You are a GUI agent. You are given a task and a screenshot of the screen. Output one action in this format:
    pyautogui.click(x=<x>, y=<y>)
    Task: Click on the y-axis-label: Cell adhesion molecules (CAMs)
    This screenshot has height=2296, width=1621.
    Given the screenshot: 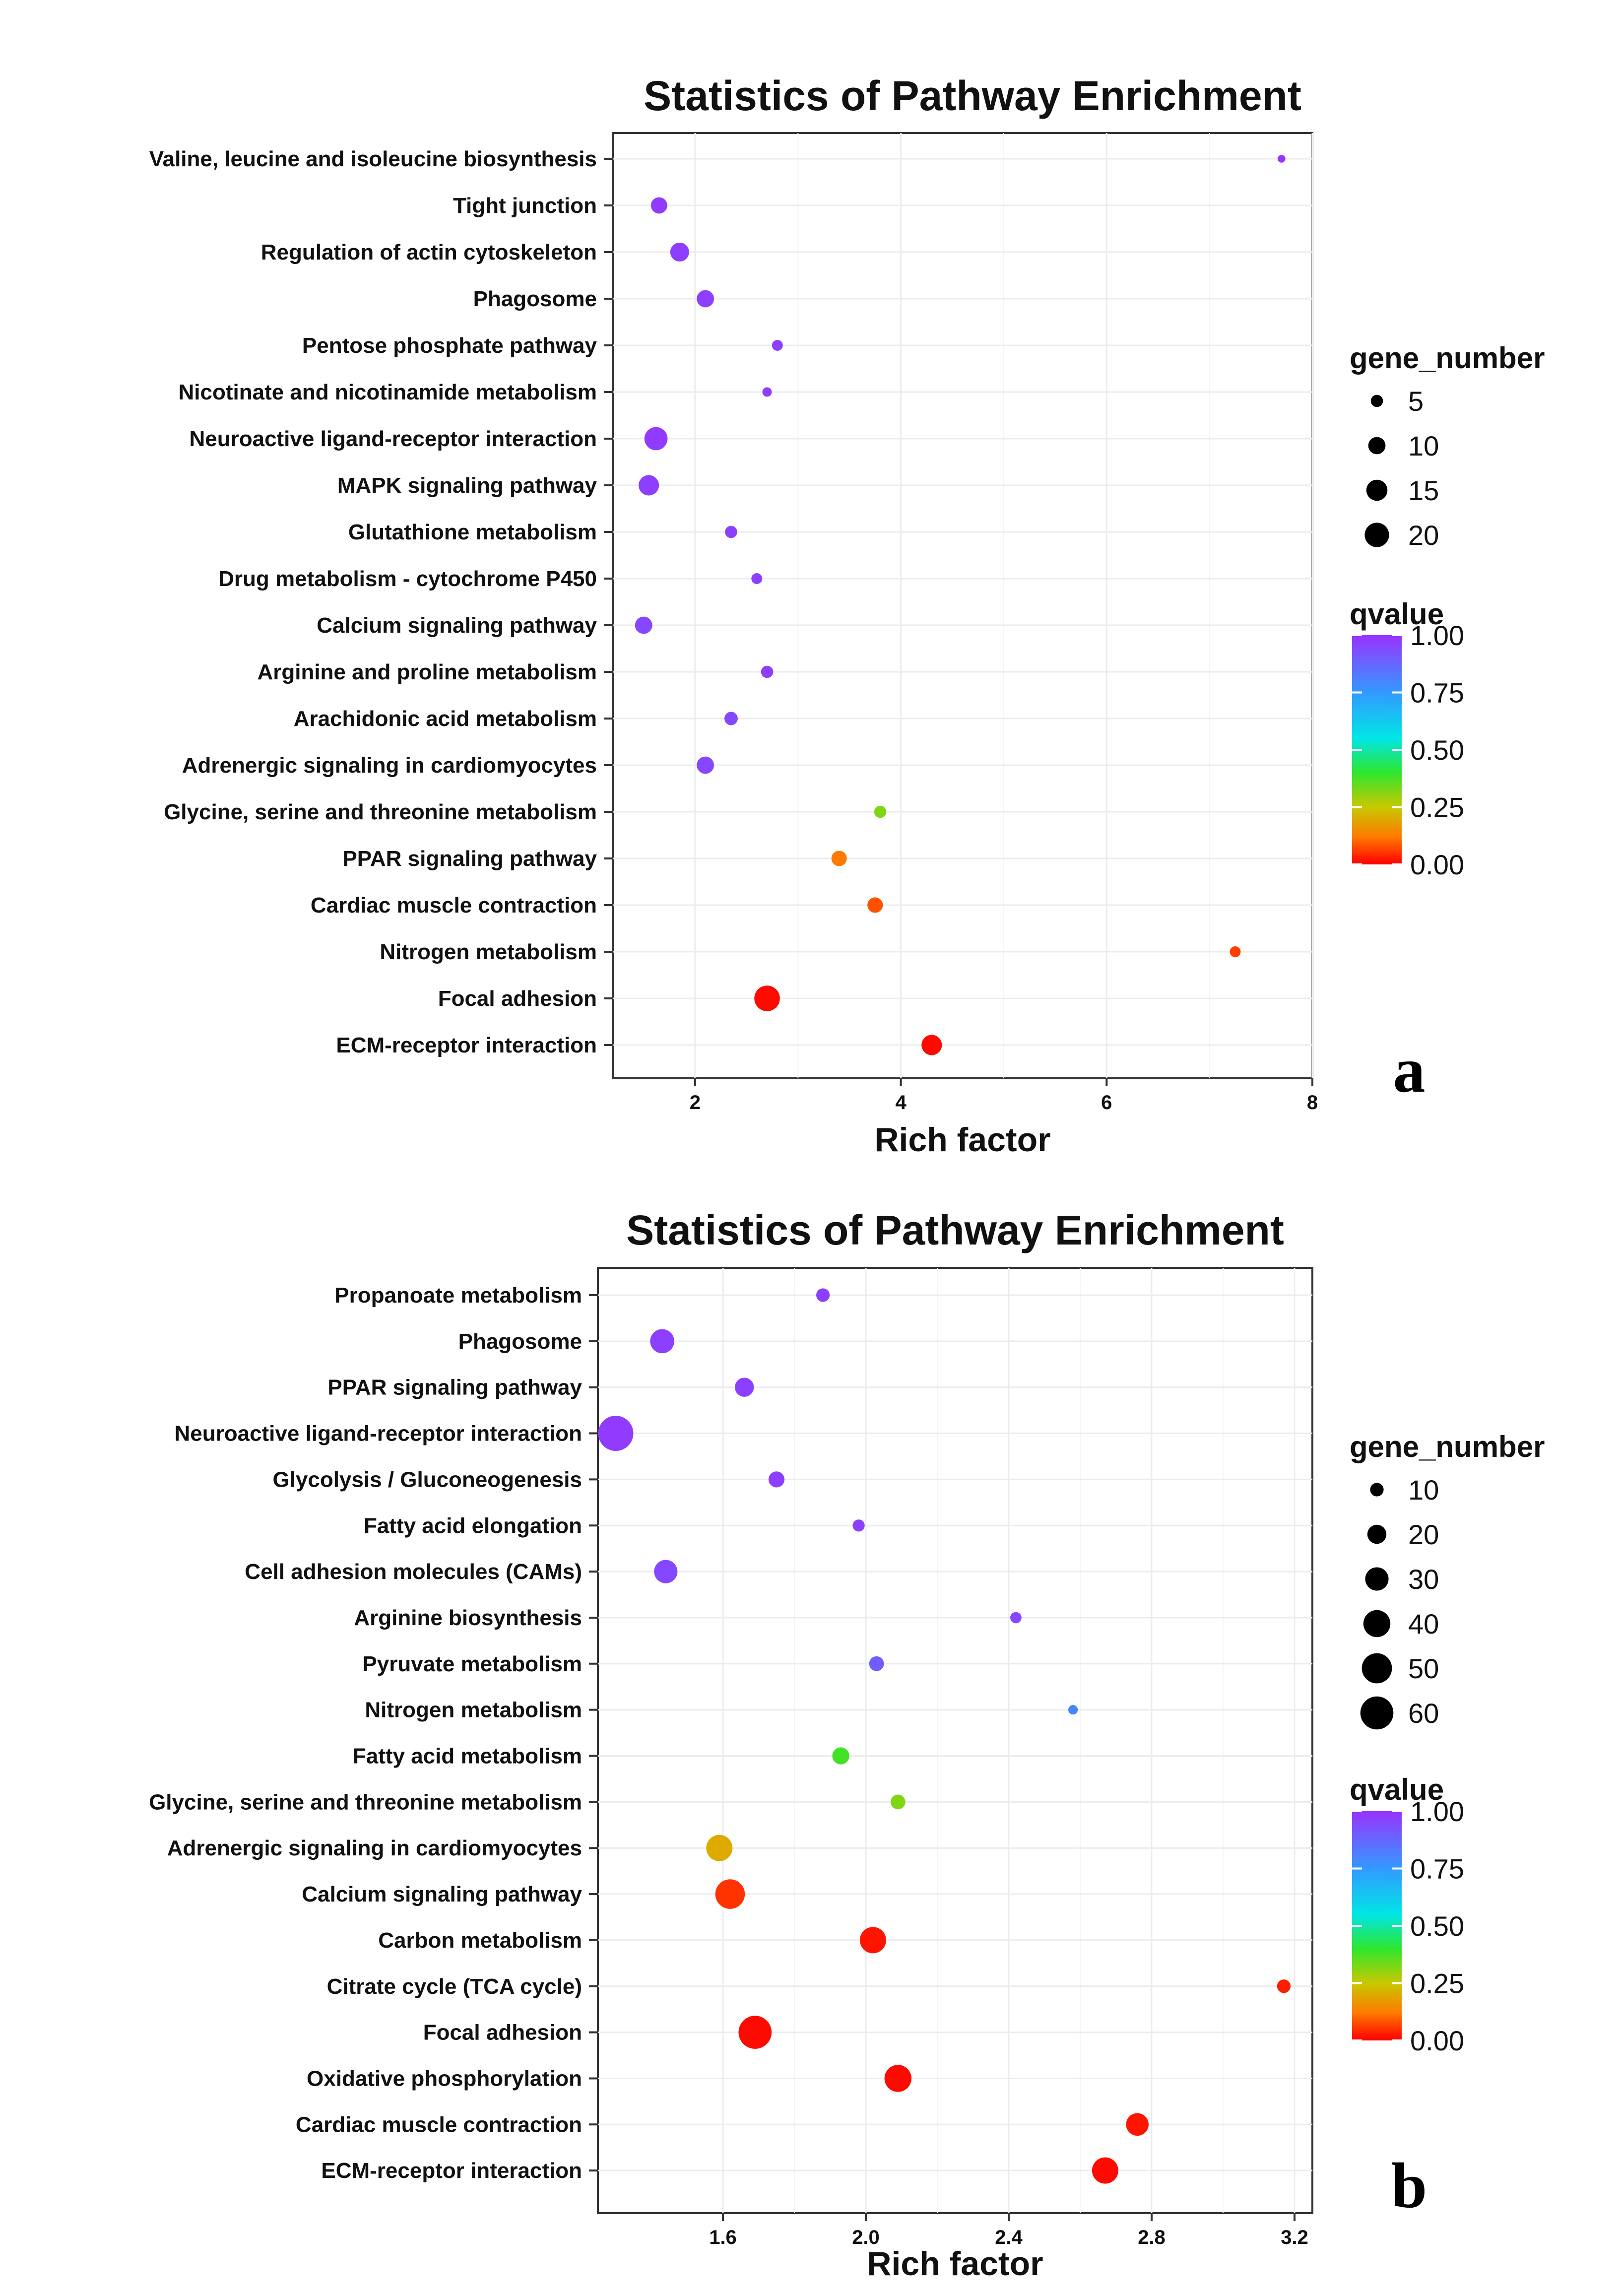 What is the action you would take?
    pyautogui.click(x=413, y=1572)
    